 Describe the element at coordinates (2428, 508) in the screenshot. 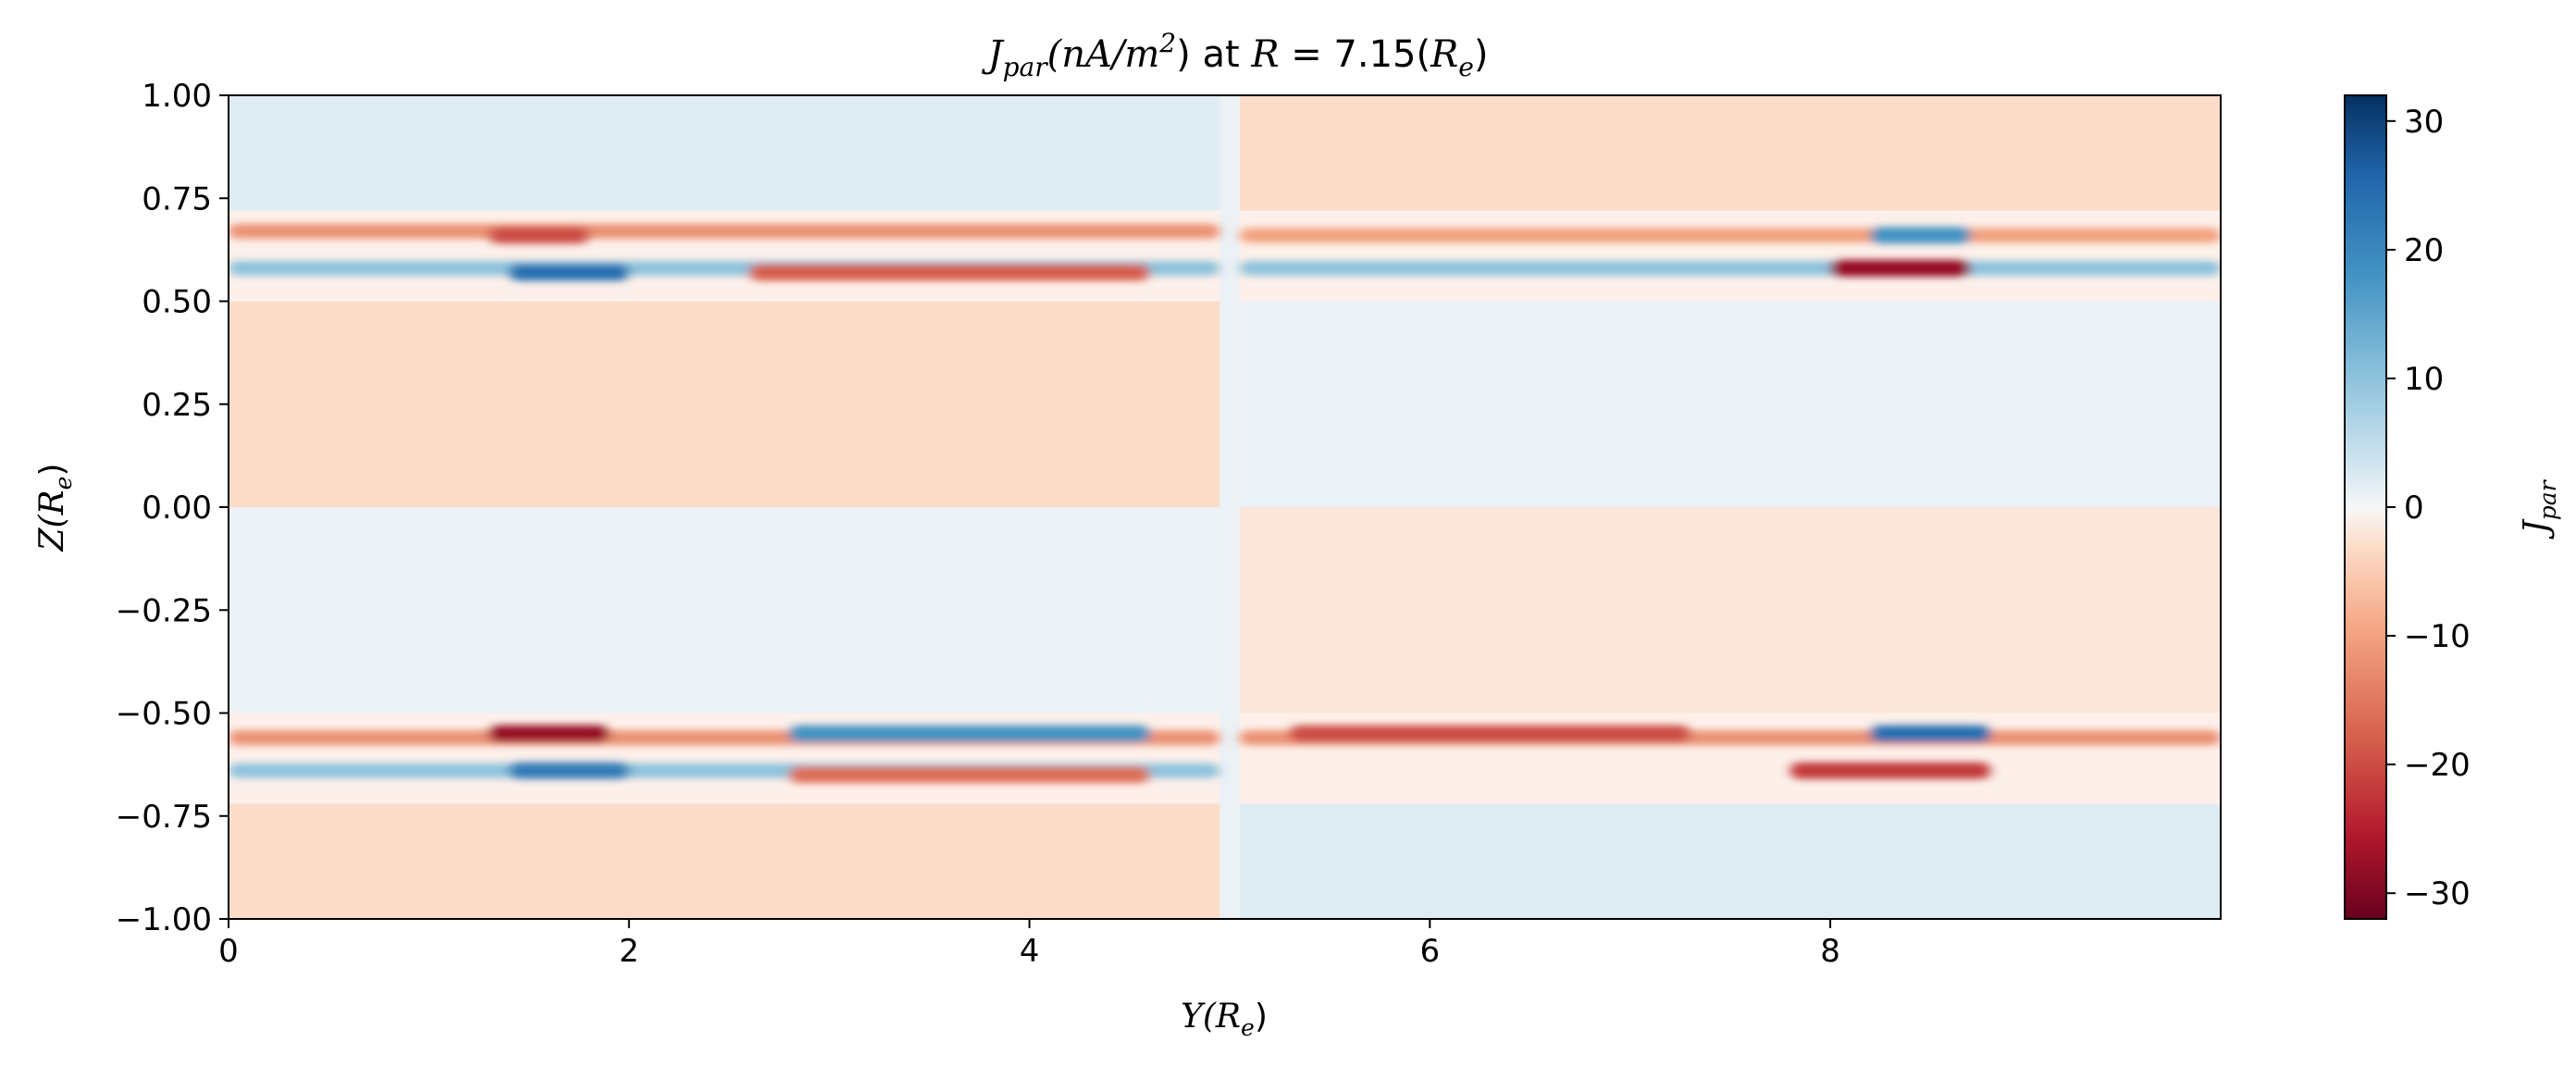

I see `colorbar-ticks: 30 20 10 0 −10 −20 −30` at that location.